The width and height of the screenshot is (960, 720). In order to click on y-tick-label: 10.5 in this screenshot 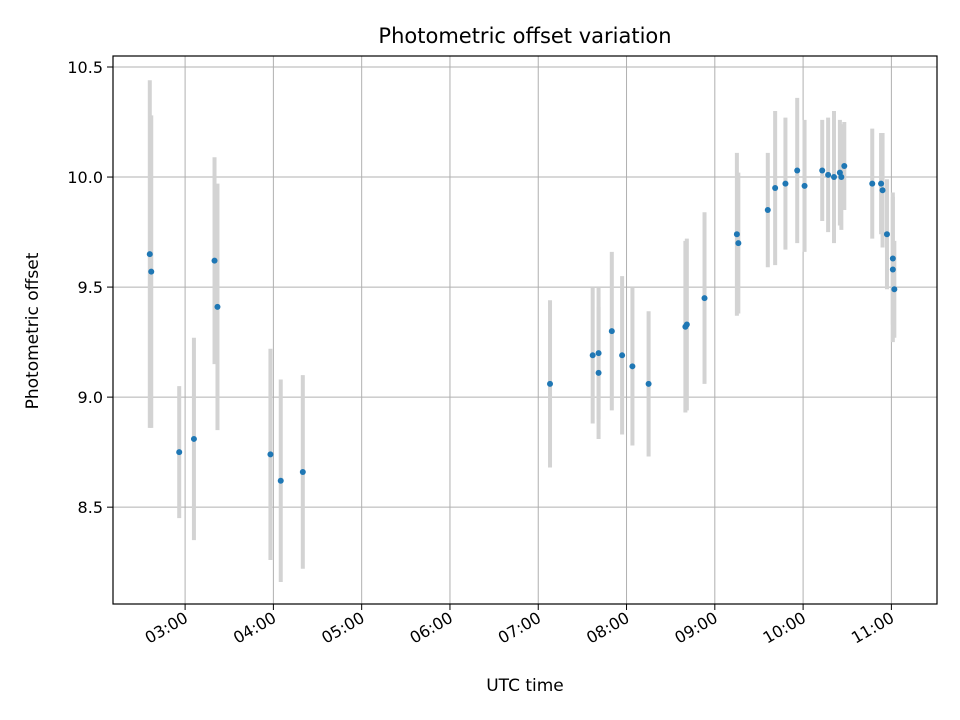, I will do `click(85, 67)`.